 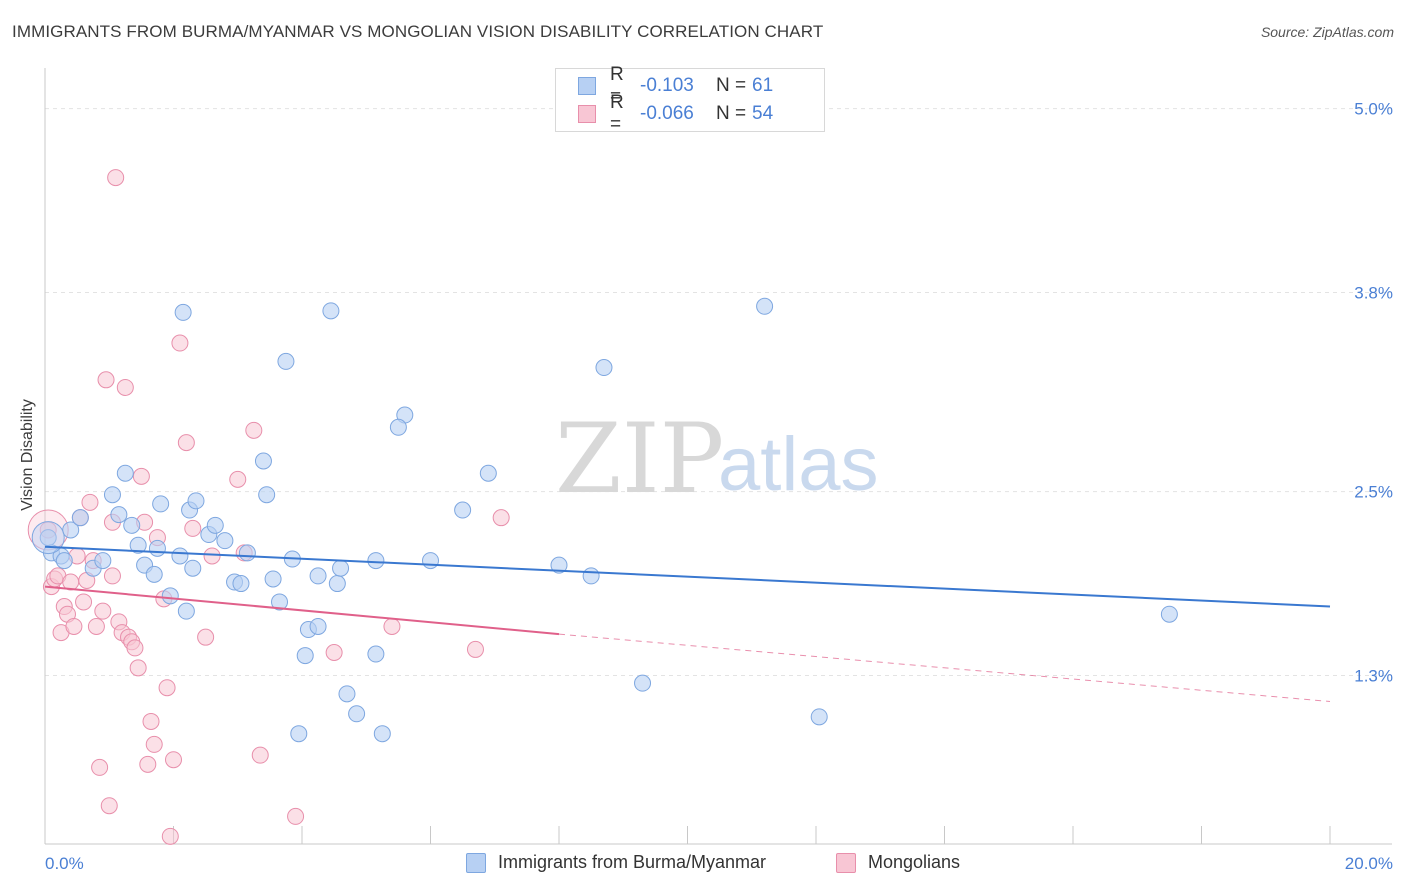 I want to click on data-point-burma-cluster, so click(x=48, y=538).